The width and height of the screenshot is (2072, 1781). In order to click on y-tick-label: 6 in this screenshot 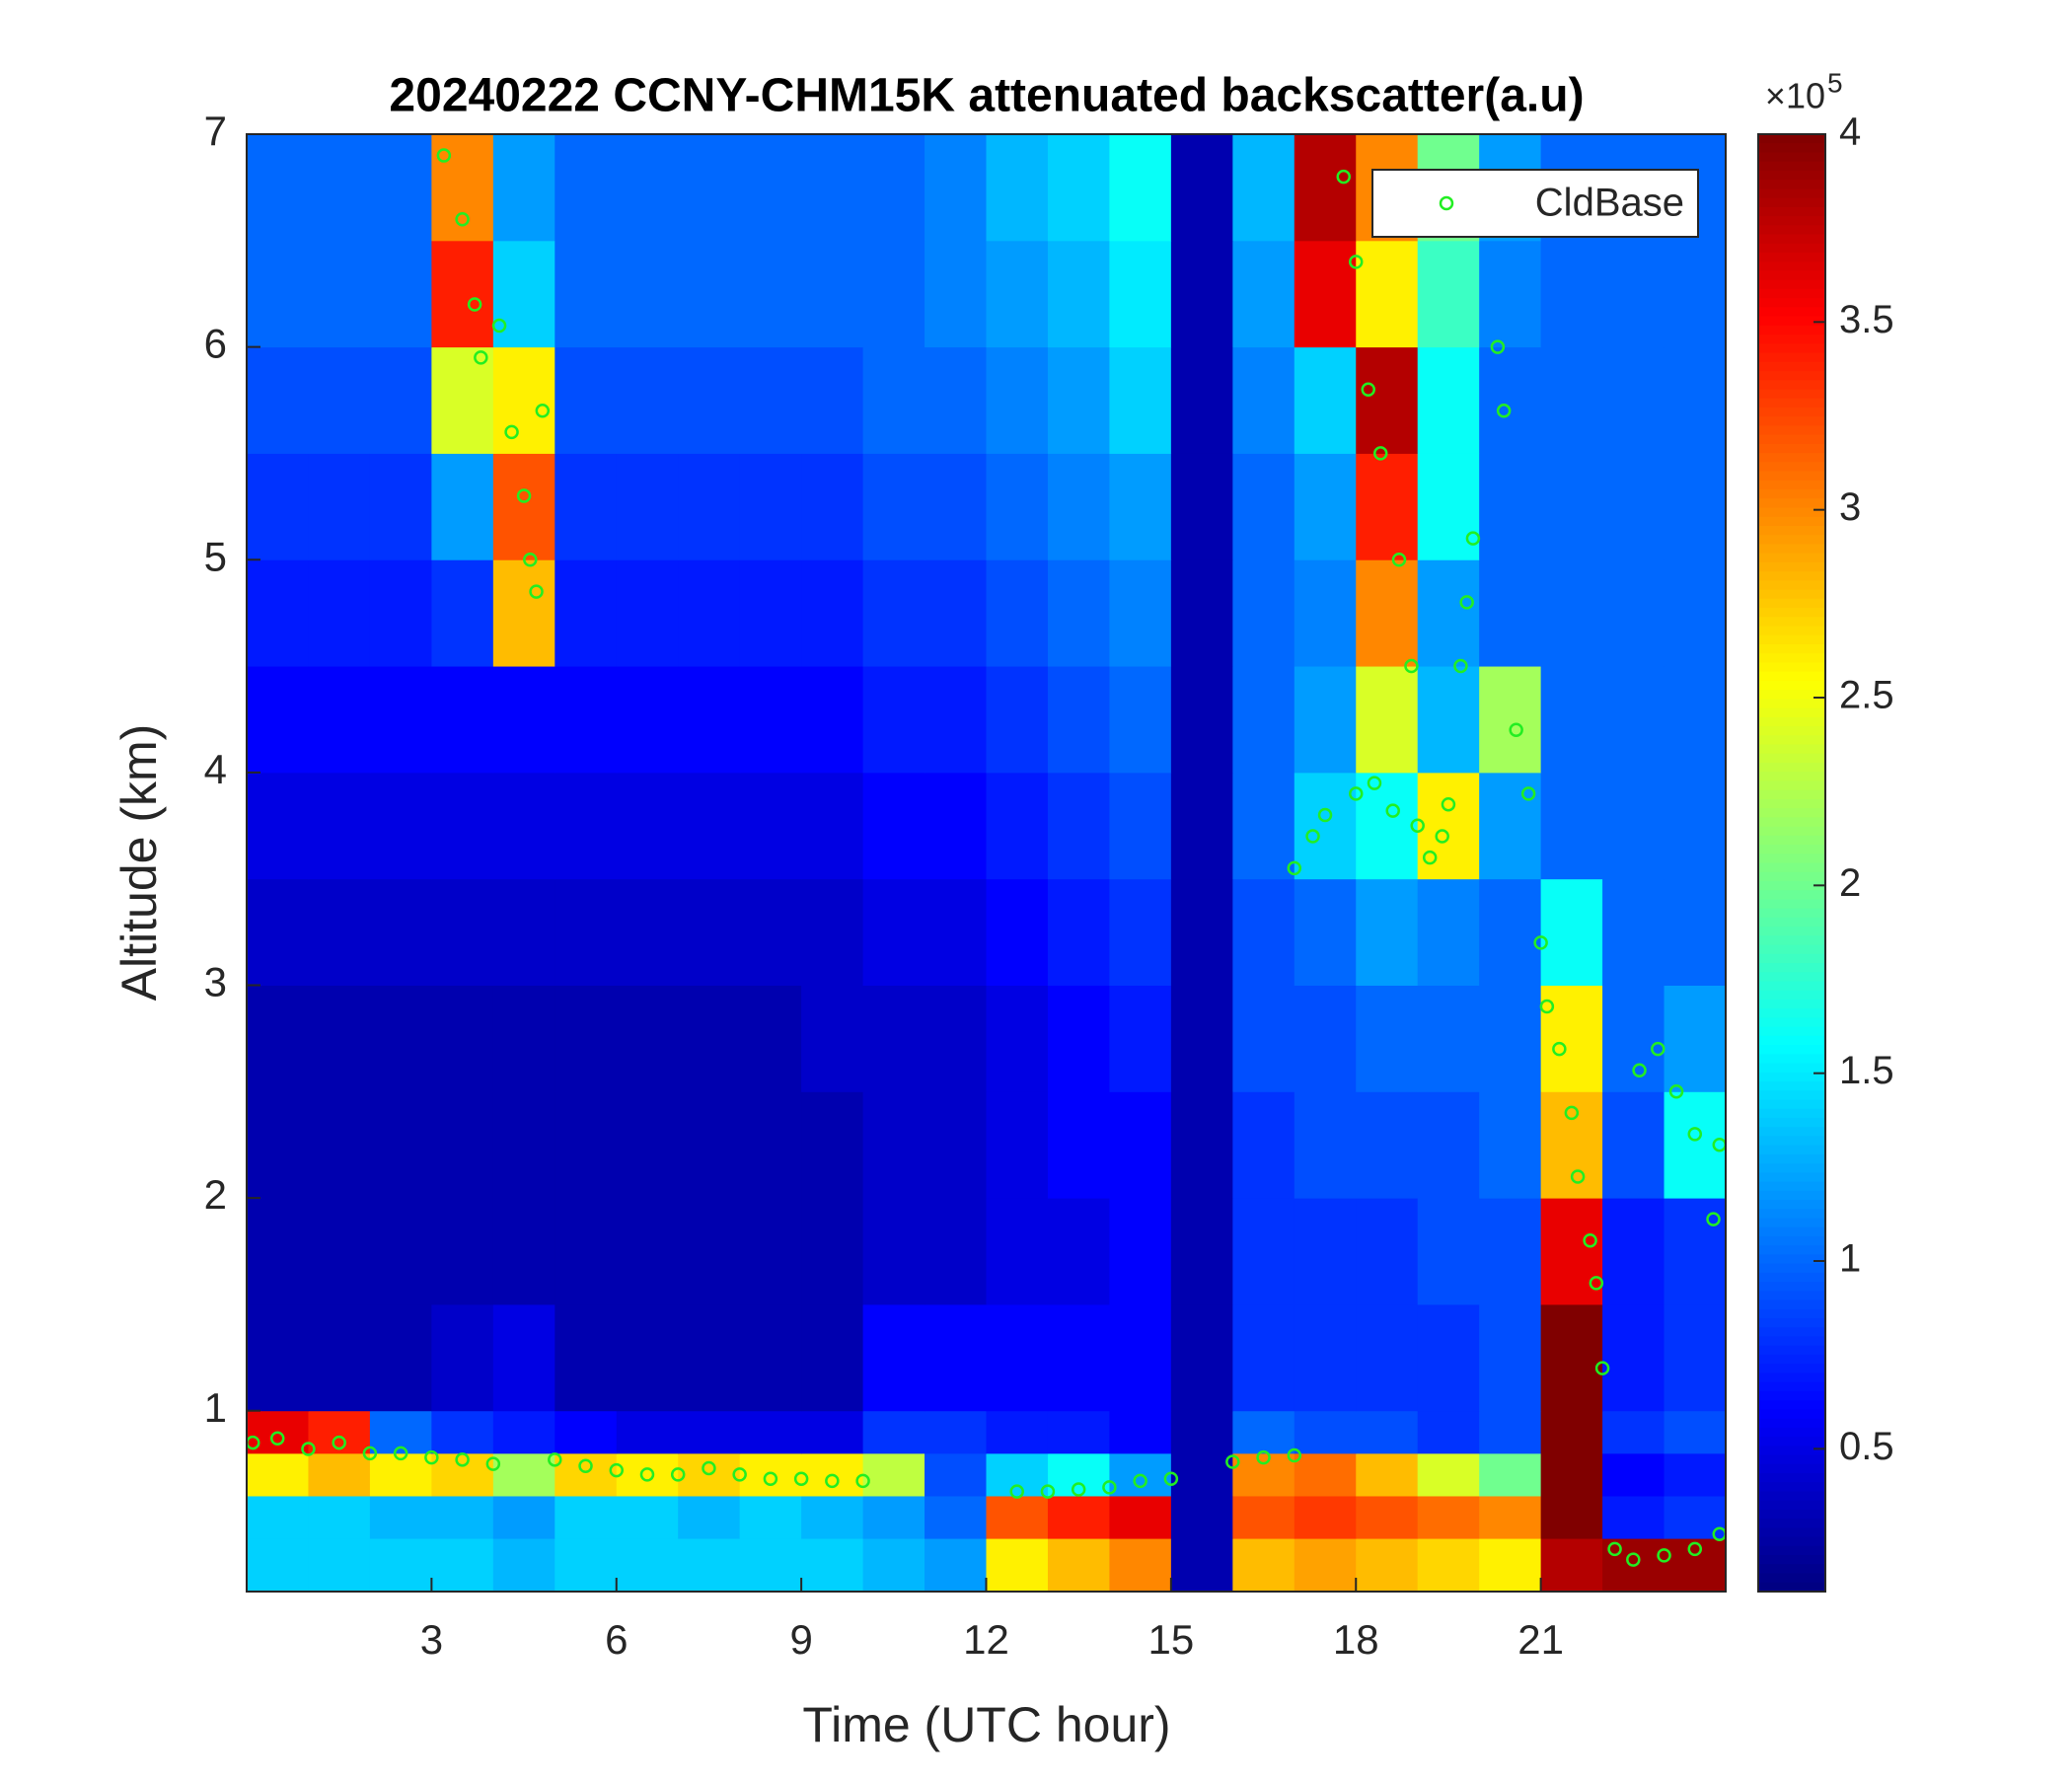, I will do `click(216, 344)`.